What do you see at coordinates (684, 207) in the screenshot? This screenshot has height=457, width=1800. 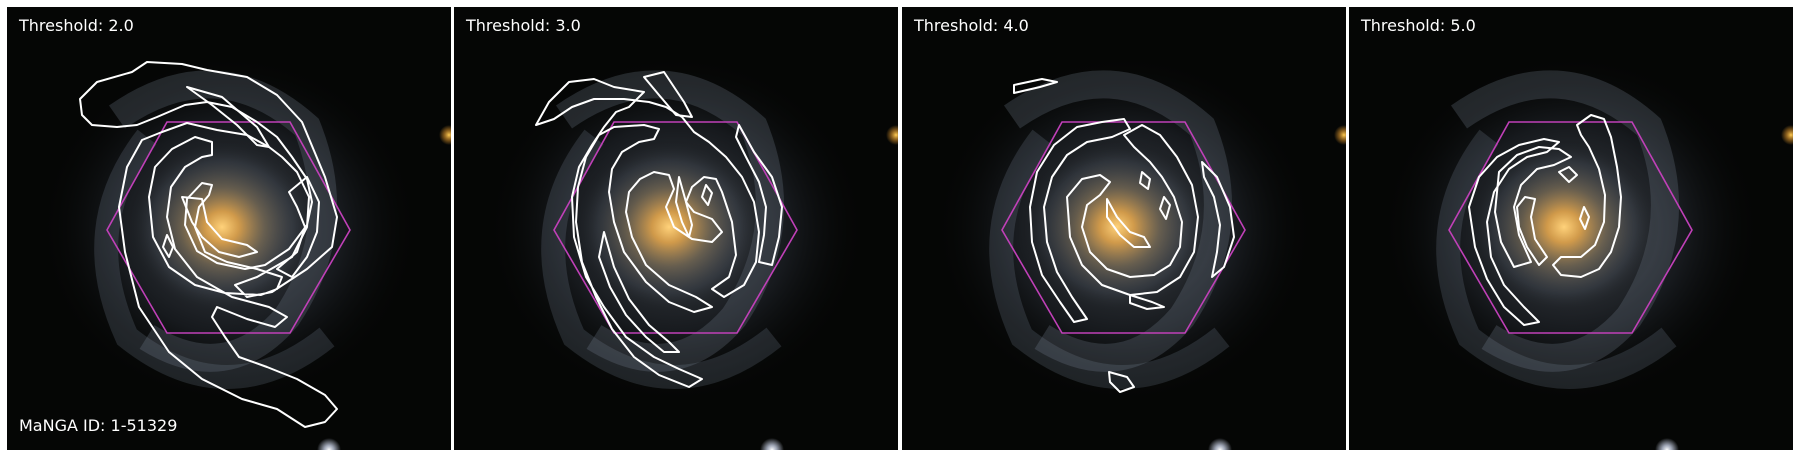 I see `contour-bar-loop` at bounding box center [684, 207].